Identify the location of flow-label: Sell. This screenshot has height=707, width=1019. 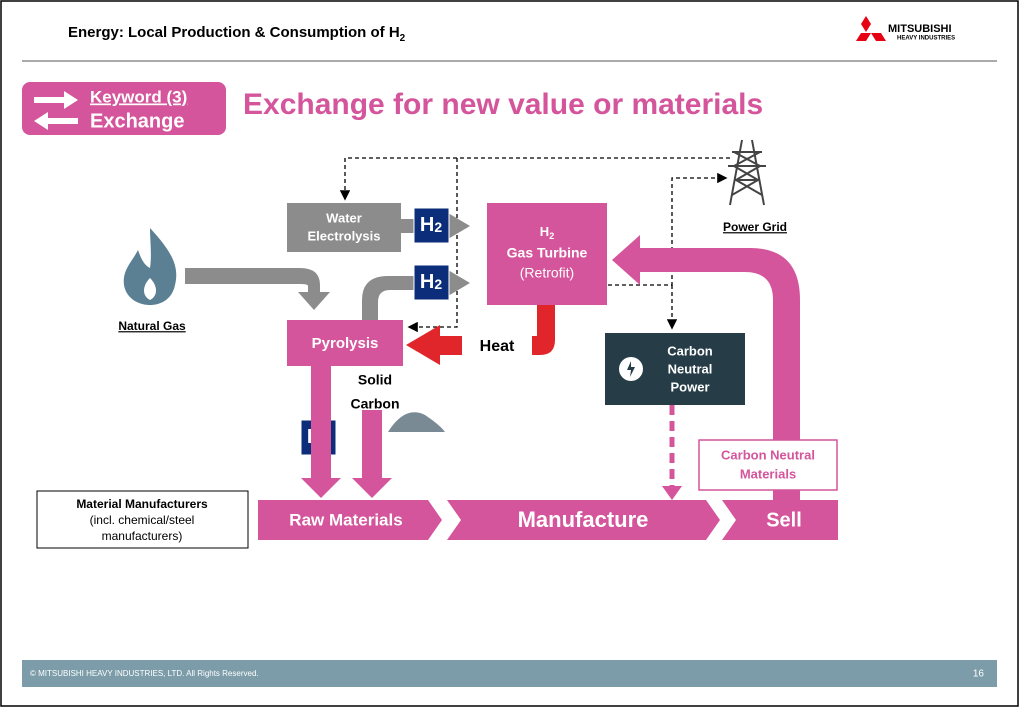
(784, 520).